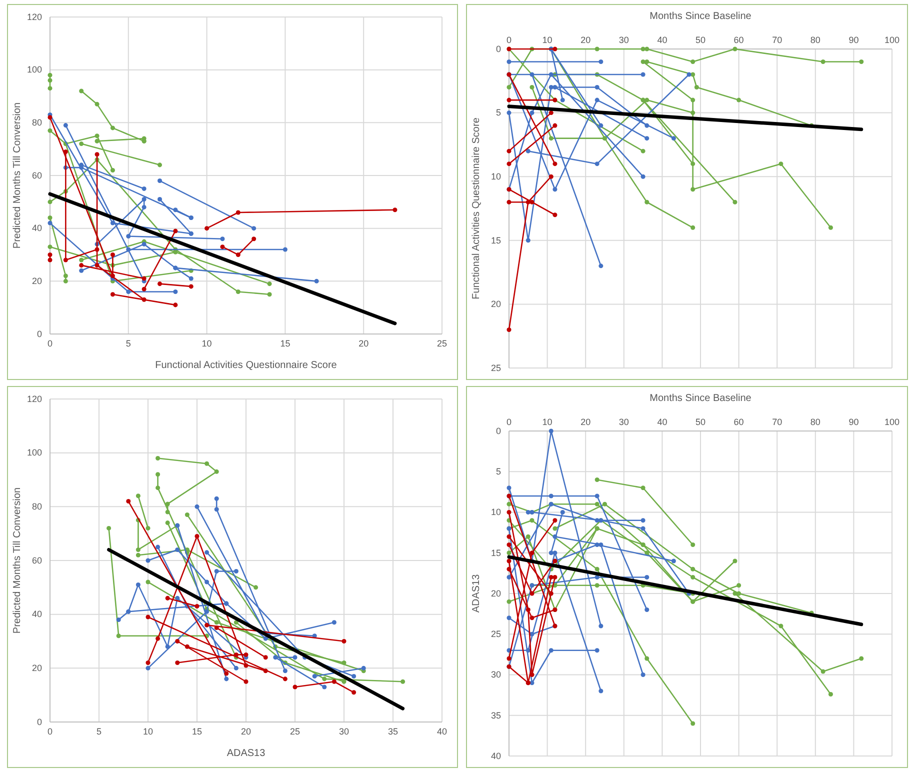 The image size is (910, 770). Describe the element at coordinates (246, 753) in the screenshot. I see `x-axis-title: ADAS13` at that location.